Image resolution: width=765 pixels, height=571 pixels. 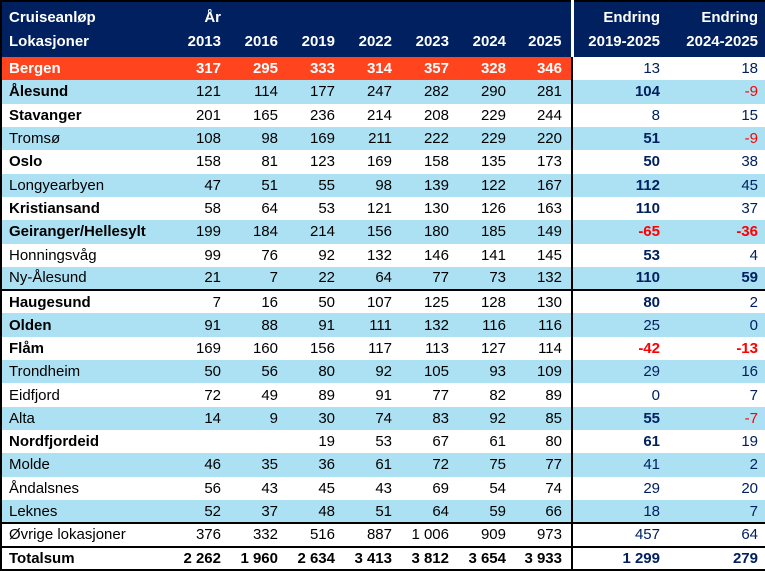 What do you see at coordinates (619, 185) in the screenshot?
I see `endring-2019-2025-cell: 112` at bounding box center [619, 185].